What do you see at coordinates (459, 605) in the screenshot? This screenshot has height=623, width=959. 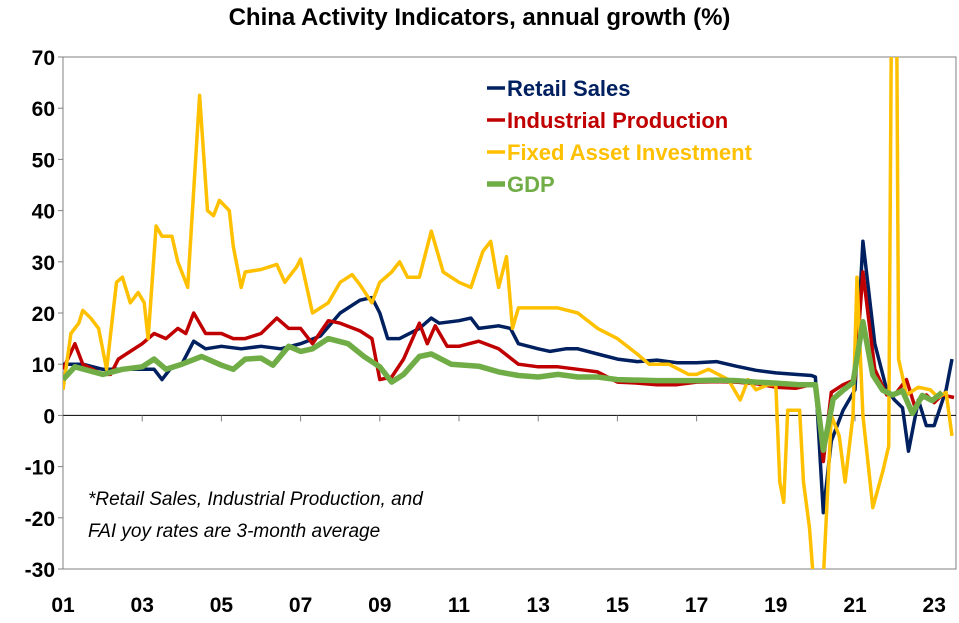 I see `x-tick-label: 11` at bounding box center [459, 605].